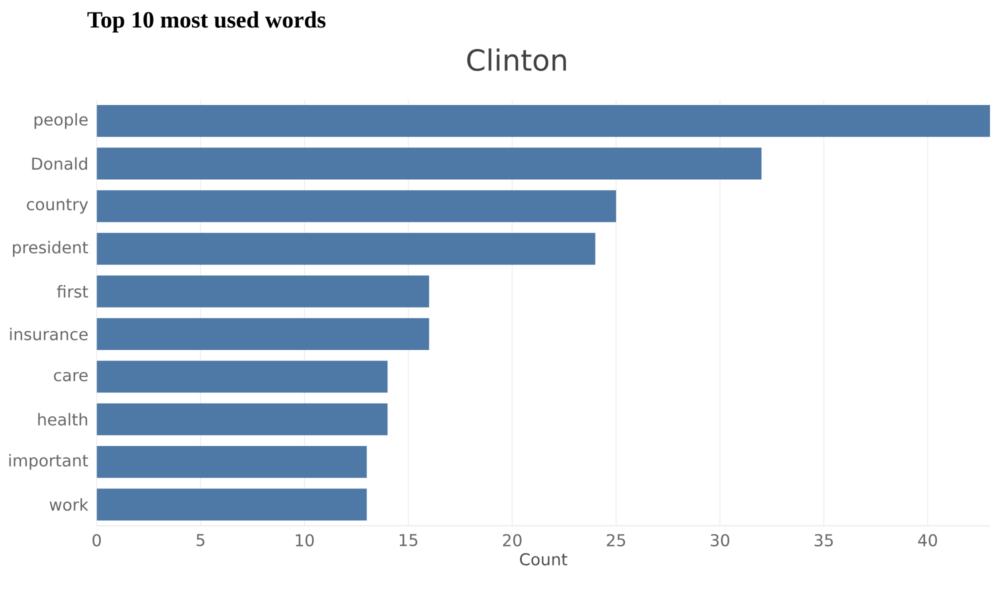 The image size is (993, 592). What do you see at coordinates (720, 540) in the screenshot?
I see `x-tick-label: 30` at bounding box center [720, 540].